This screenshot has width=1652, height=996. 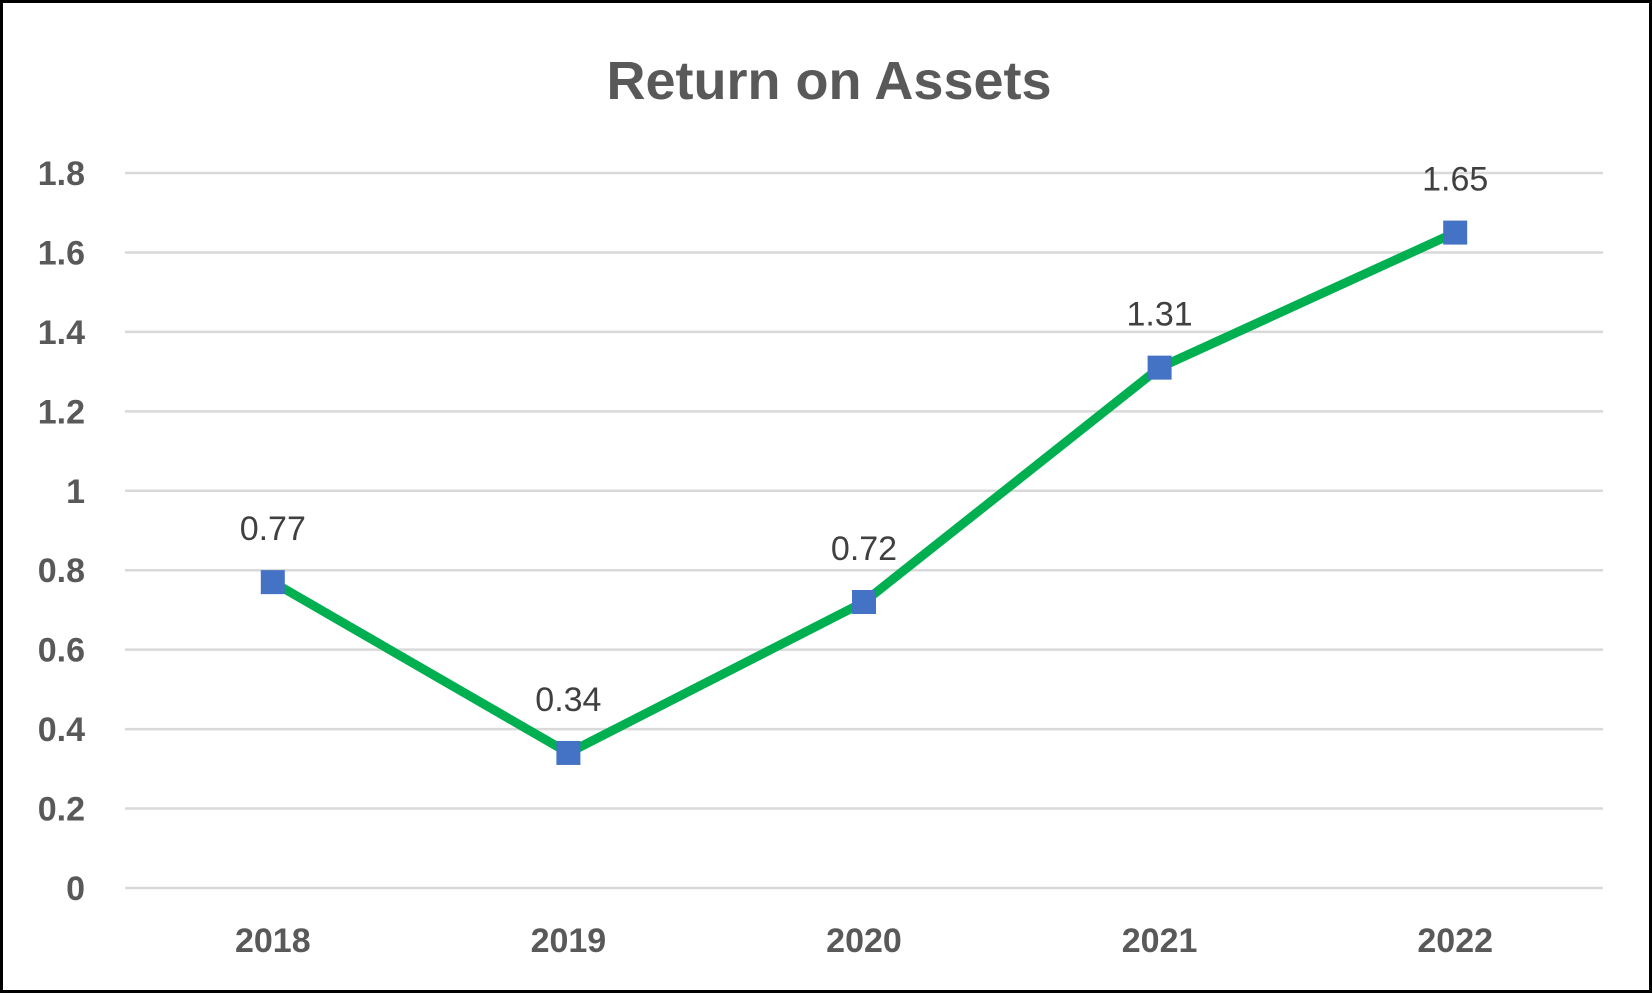 What do you see at coordinates (61, 333) in the screenshot?
I see `y-tick-label: 1.4` at bounding box center [61, 333].